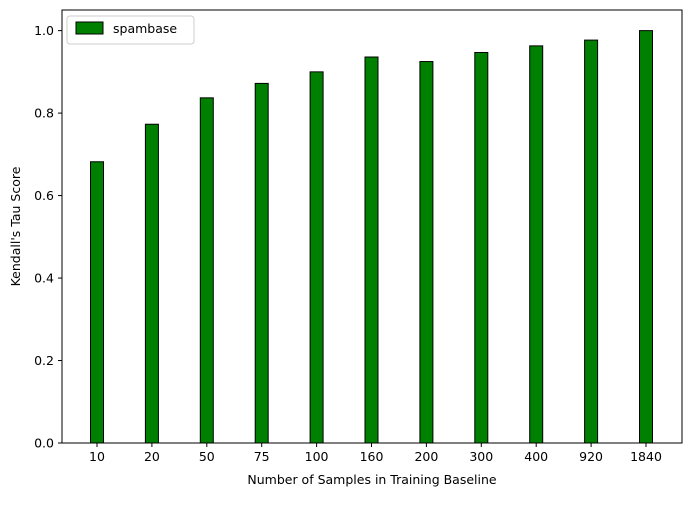  I want to click on x-tick-label: 50, so click(207, 456).